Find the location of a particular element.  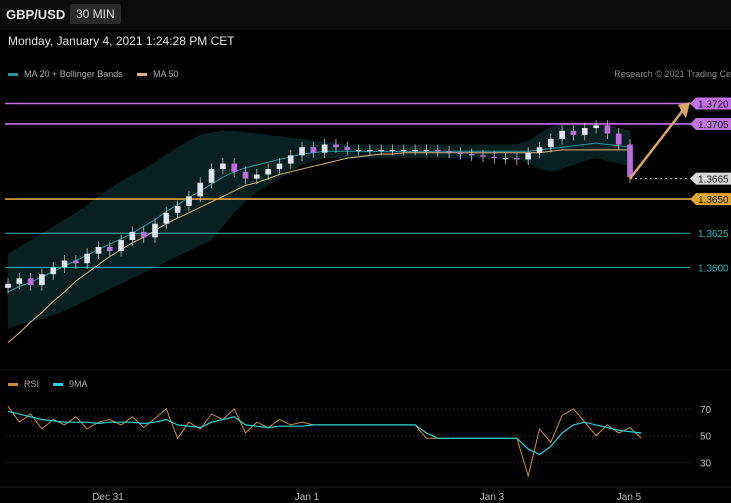

chart-header: GBP/USD 30 MIN is located at coordinates (365, 15).